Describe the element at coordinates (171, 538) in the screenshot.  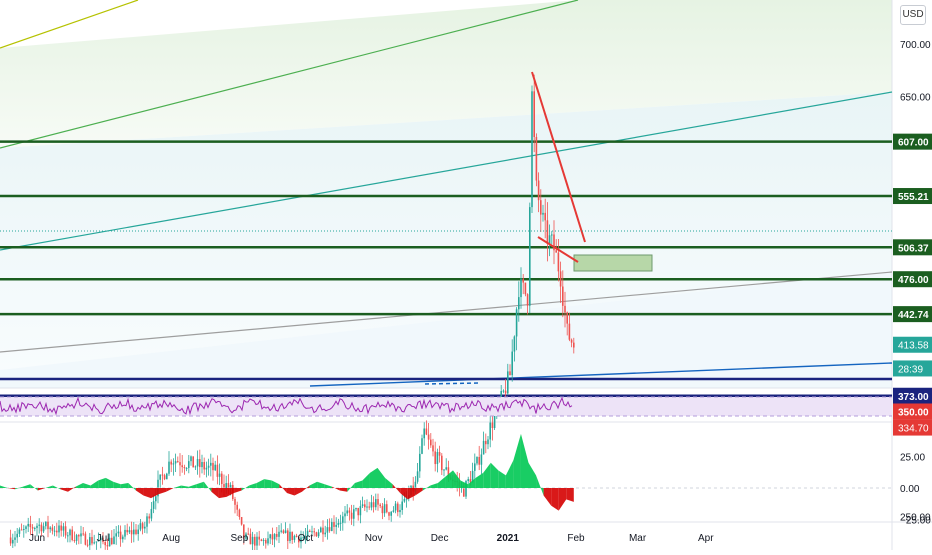
I see `time-label-2: Aug` at that location.